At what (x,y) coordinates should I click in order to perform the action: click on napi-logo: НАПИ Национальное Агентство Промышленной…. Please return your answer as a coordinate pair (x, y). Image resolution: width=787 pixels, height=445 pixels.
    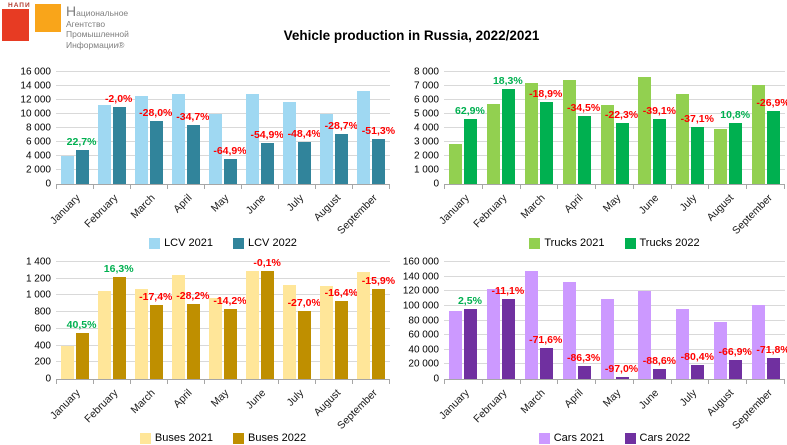
    Looking at the image, I should click on (90, 28).